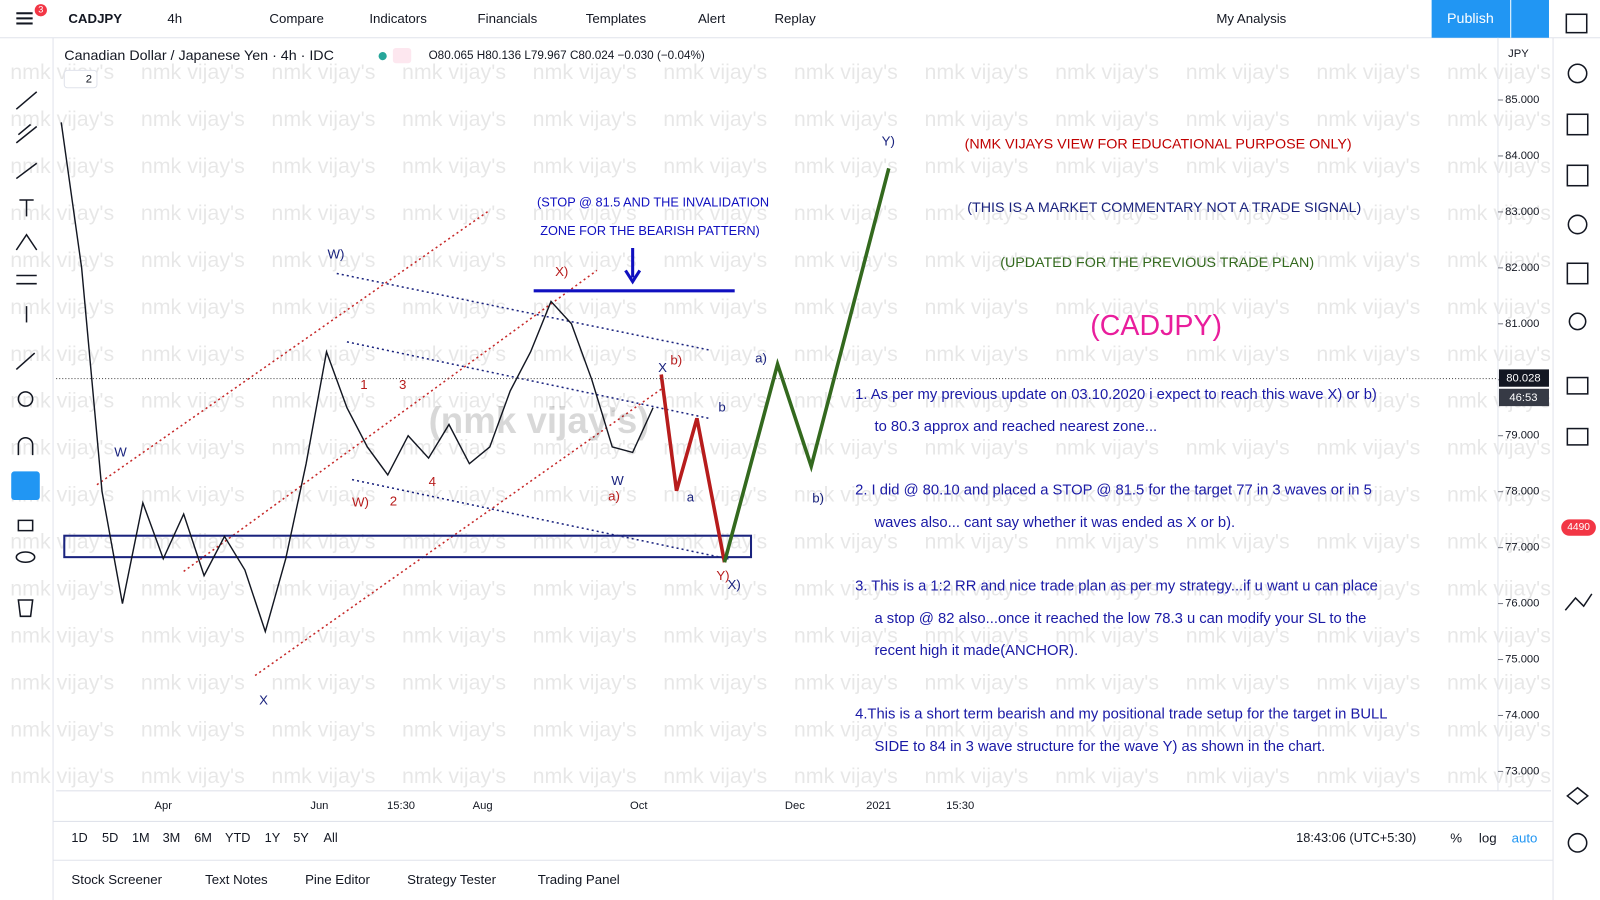  What do you see at coordinates (26, 354) in the screenshot?
I see `drawing-tools` at bounding box center [26, 354].